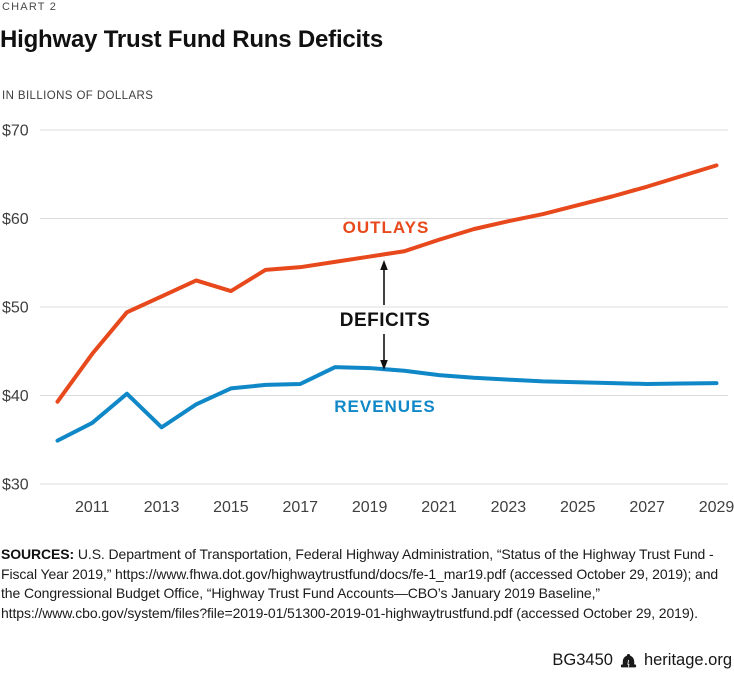  I want to click on y-axis-tick-label: $50, so click(15, 308).